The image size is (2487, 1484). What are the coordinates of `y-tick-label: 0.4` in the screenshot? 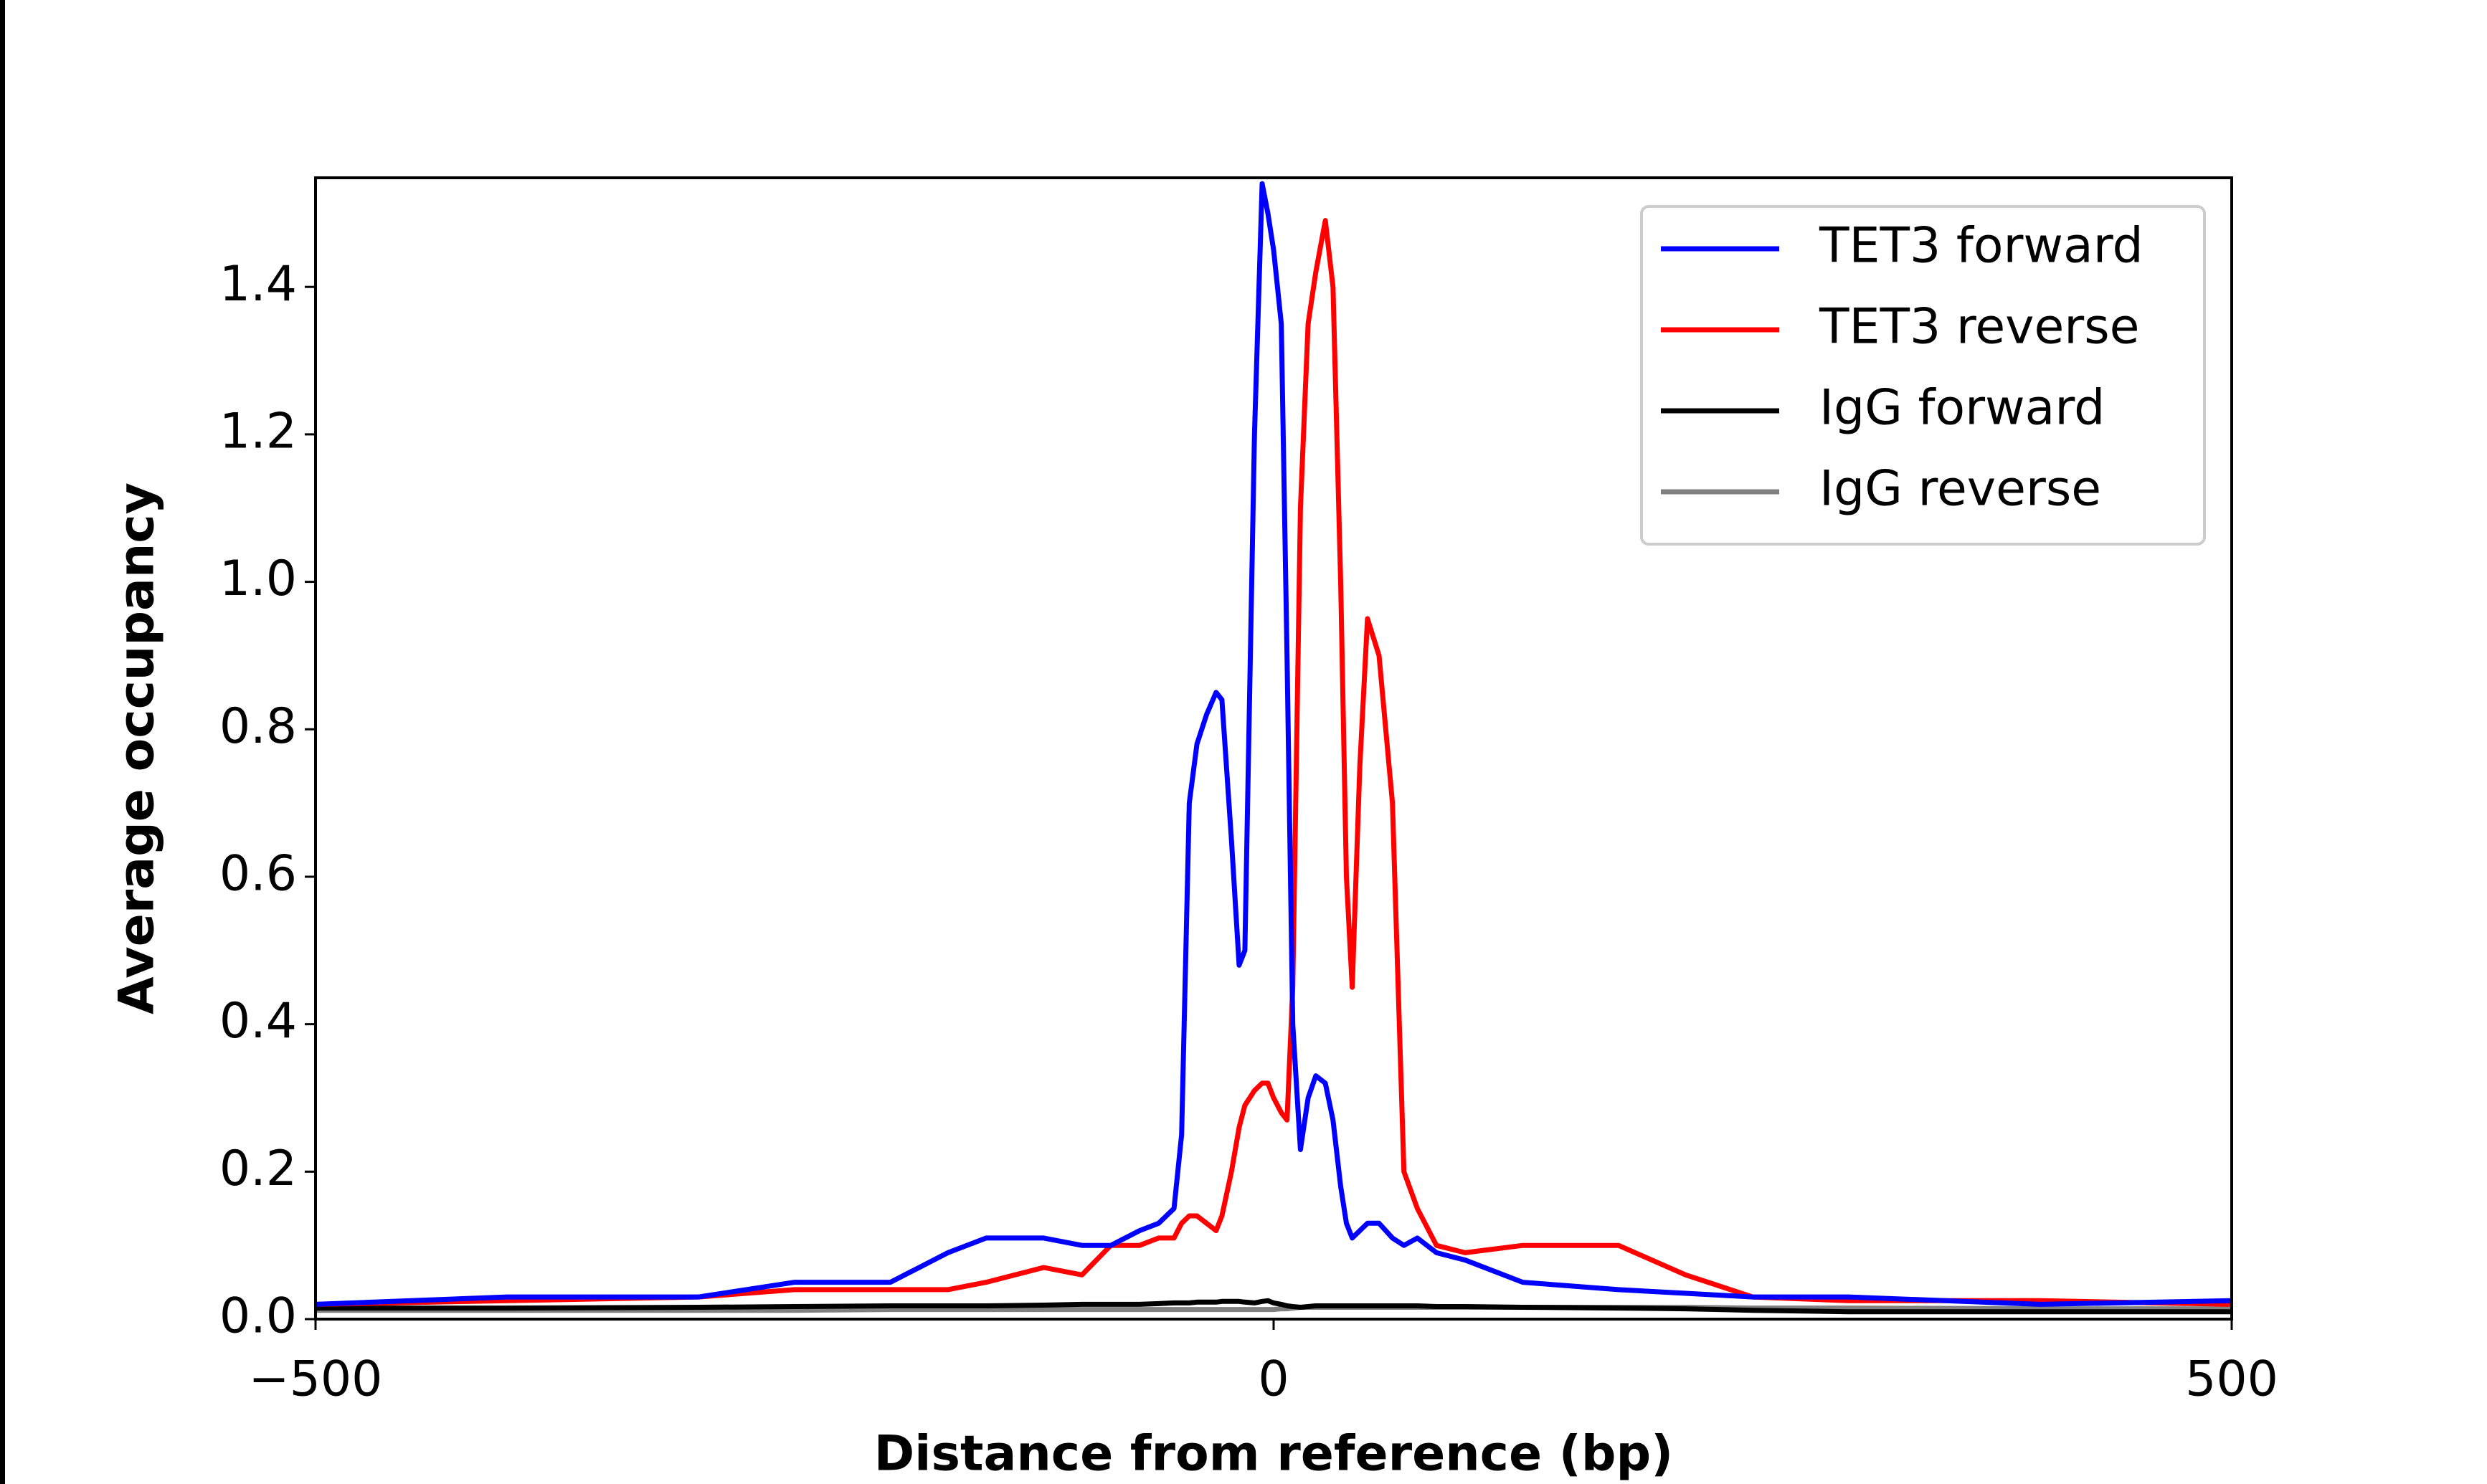 It's located at (258, 1021).